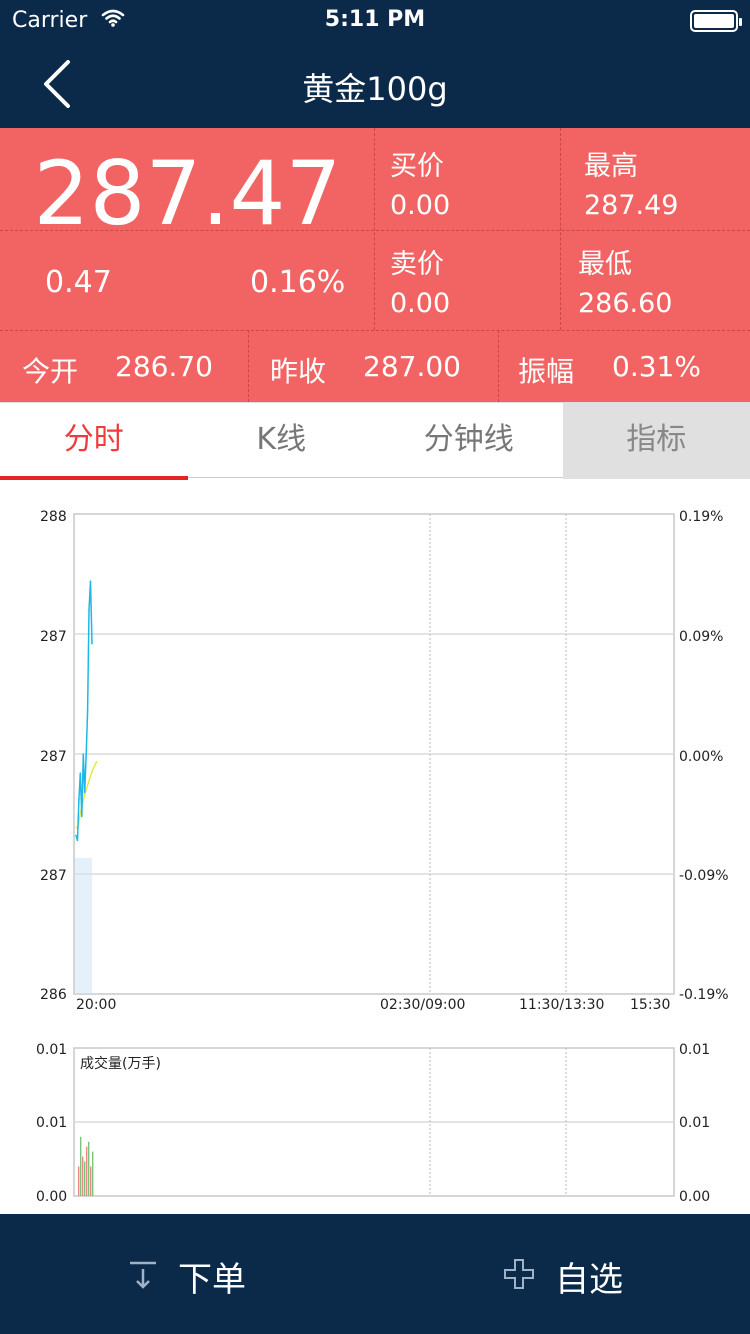  I want to click on order-label: 下单, so click(212, 1280).